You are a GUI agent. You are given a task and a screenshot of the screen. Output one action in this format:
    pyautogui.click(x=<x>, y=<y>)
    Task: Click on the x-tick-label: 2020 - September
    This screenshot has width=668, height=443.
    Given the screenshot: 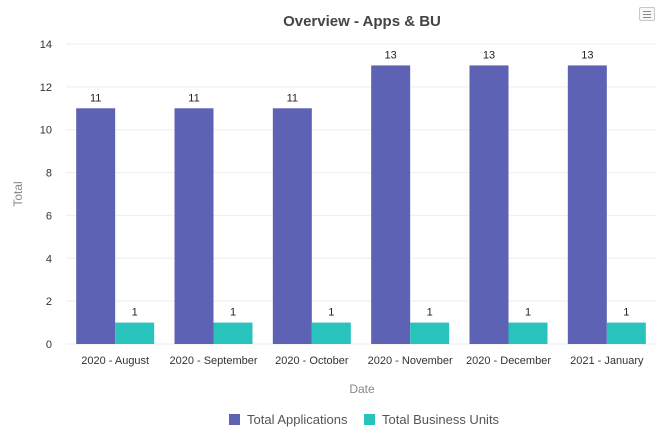 What is the action you would take?
    pyautogui.click(x=213, y=361)
    